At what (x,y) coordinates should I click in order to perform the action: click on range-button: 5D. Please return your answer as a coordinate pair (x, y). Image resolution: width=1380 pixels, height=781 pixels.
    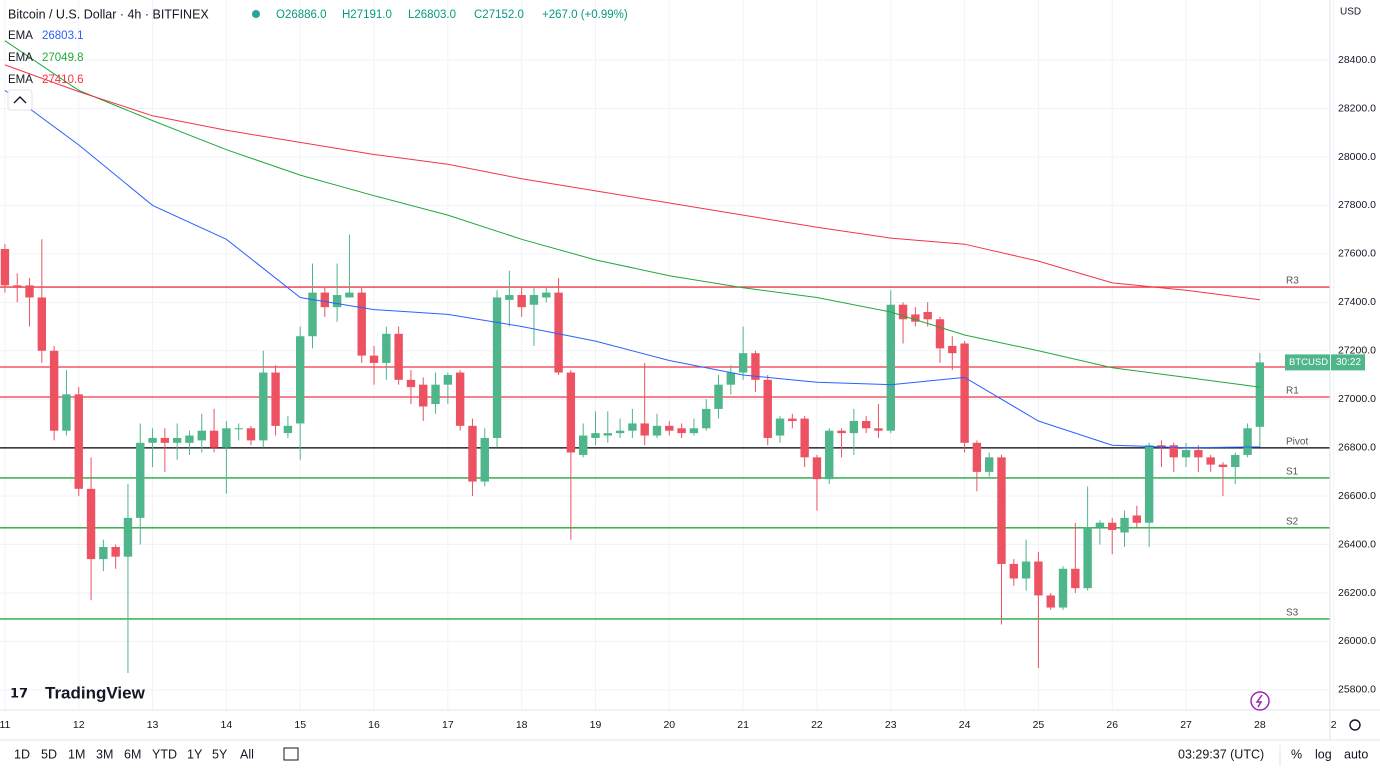
    Looking at the image, I should click on (49, 754).